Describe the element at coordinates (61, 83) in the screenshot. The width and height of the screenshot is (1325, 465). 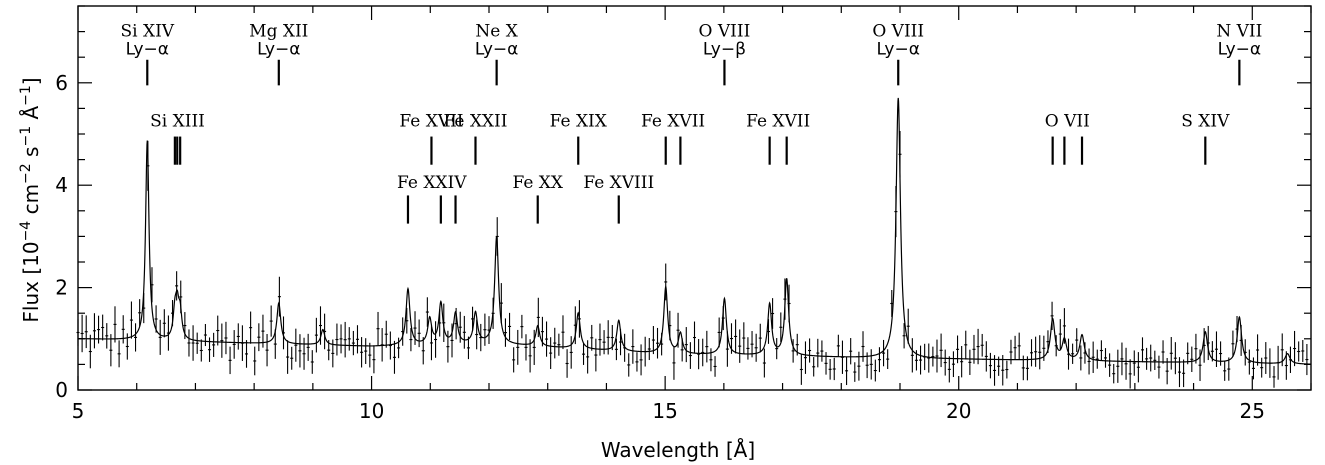
I see `y-tick-label: 6` at that location.